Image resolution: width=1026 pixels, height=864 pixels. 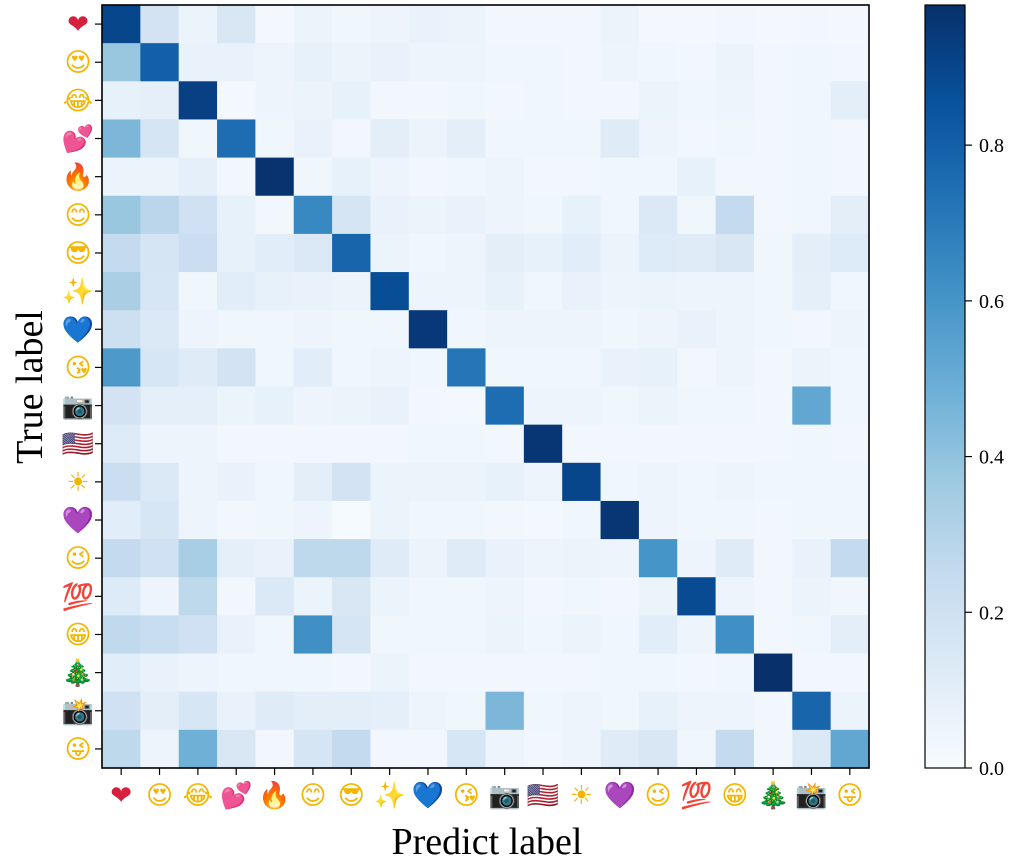 I want to click on y-tick-label: 😁, so click(x=77, y=635).